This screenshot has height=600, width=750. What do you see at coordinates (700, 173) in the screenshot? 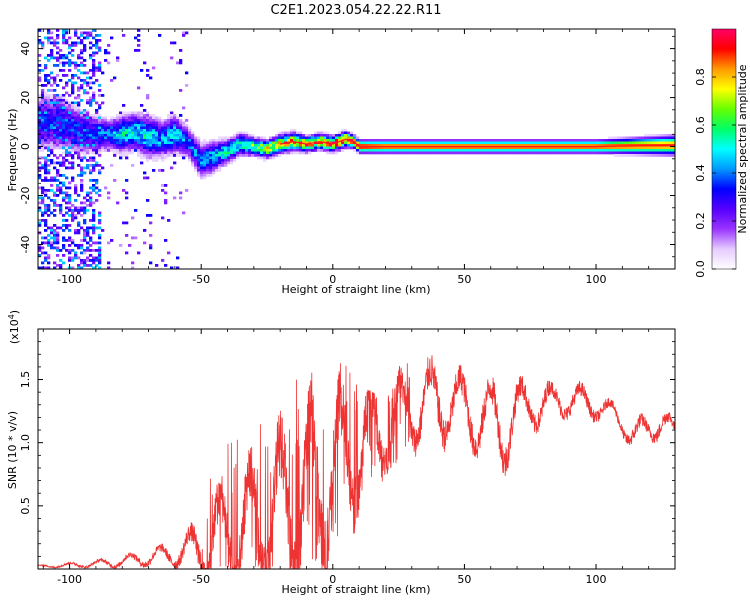
I see `colorbar-tick-label: 0.4` at bounding box center [700, 173].